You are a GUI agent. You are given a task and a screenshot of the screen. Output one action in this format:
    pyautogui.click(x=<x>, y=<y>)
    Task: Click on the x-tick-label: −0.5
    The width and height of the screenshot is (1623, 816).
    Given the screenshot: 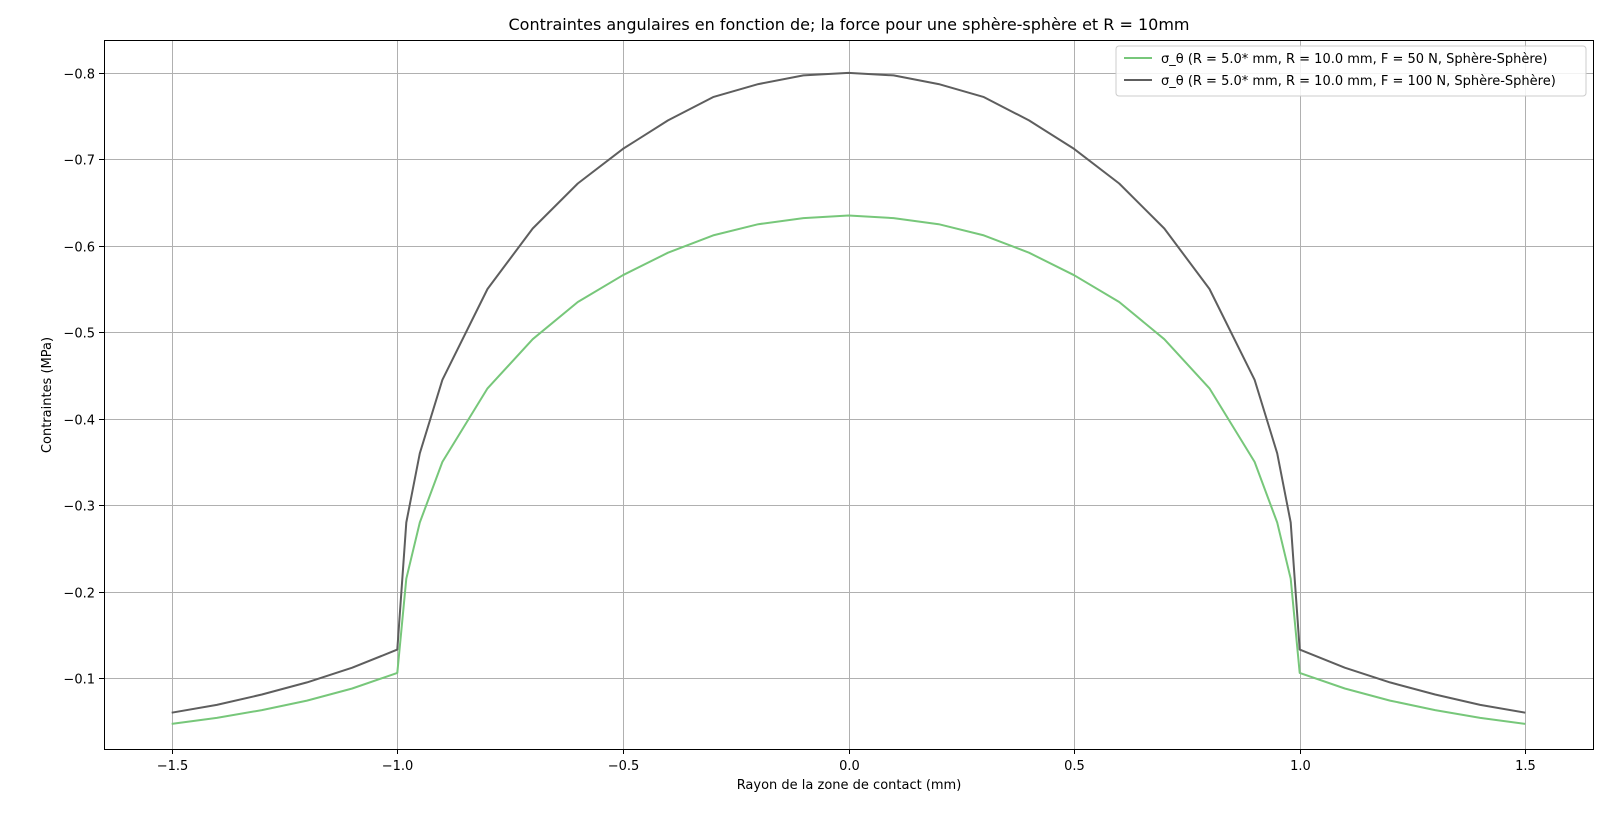 What is the action you would take?
    pyautogui.click(x=624, y=766)
    